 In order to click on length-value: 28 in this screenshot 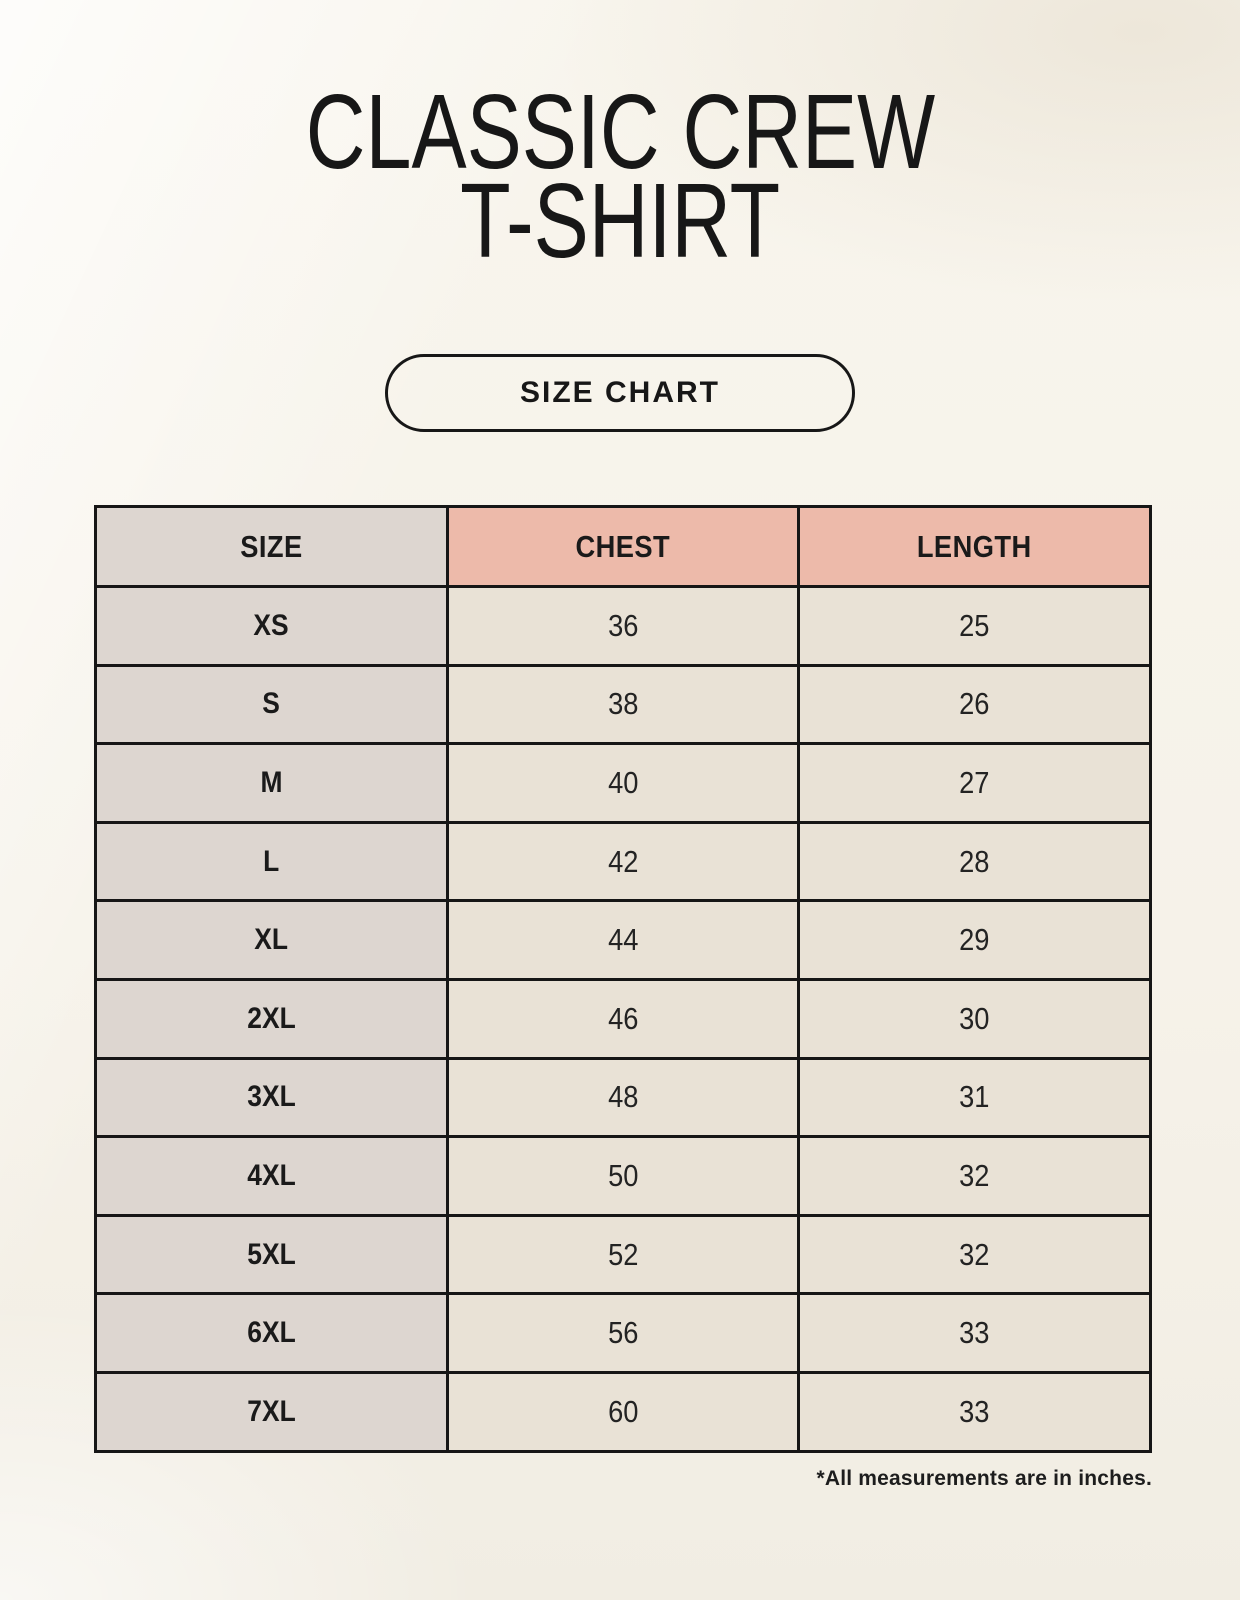, I will do `click(974, 861)`.